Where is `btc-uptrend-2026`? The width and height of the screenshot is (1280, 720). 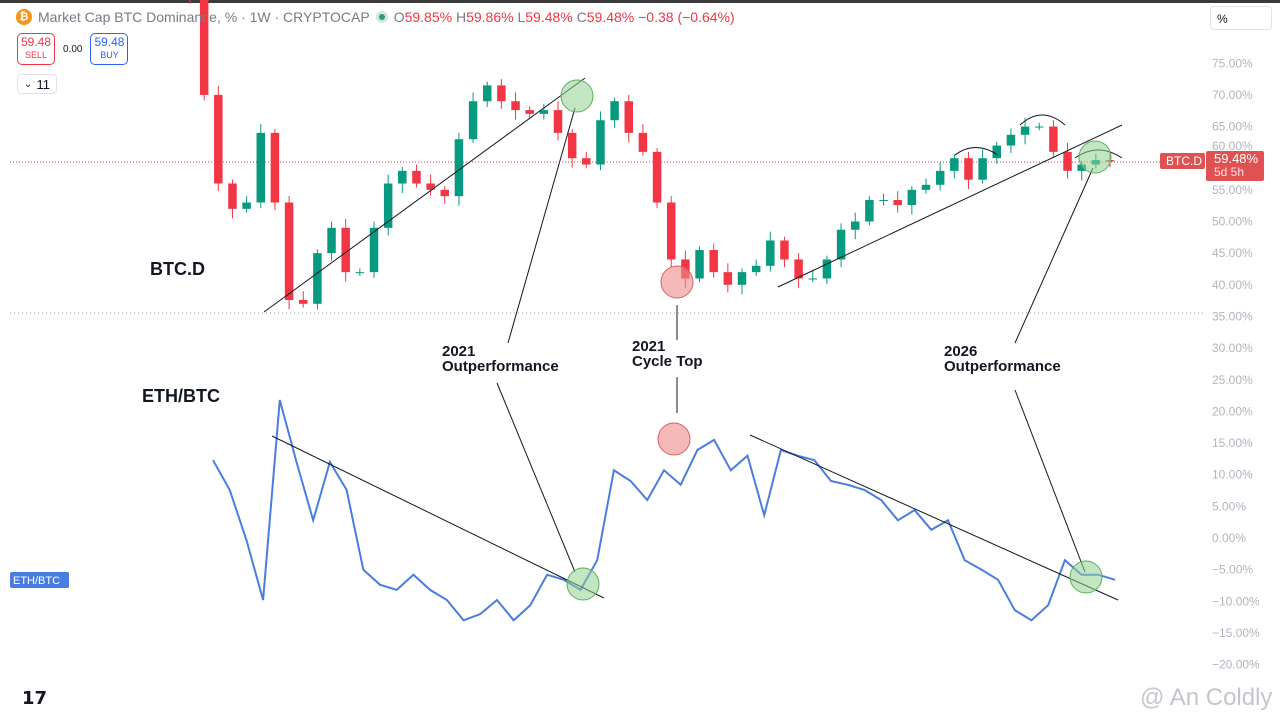 btc-uptrend-2026 is located at coordinates (950, 206).